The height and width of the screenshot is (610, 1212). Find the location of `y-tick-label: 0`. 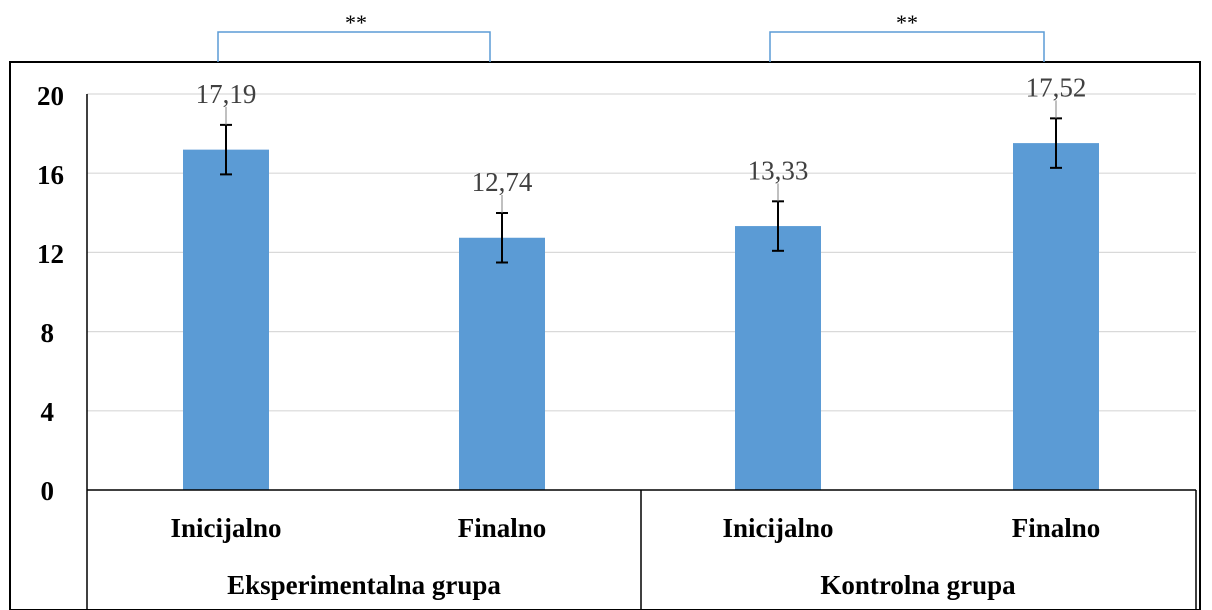

y-tick-label: 0 is located at coordinates (48, 491).